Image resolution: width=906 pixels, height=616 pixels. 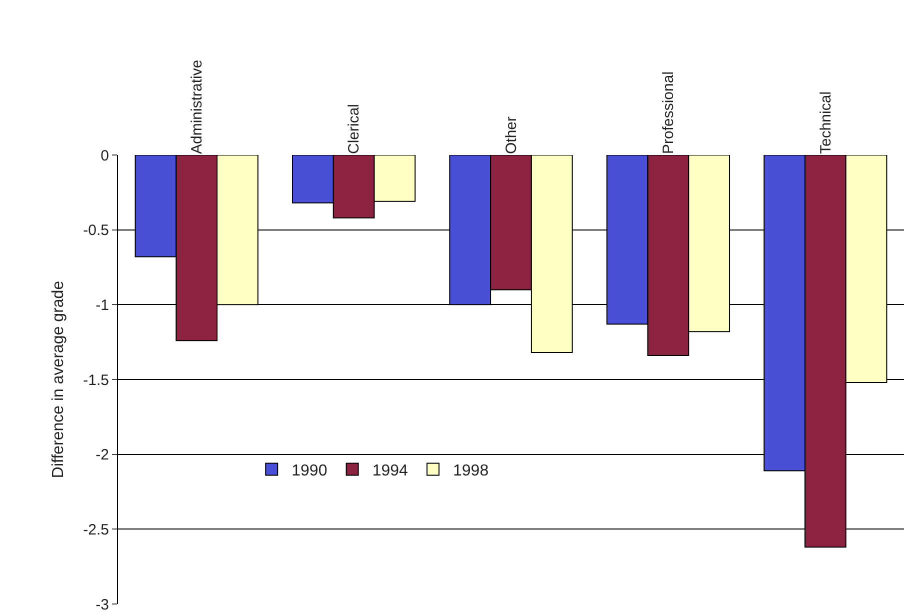 I want to click on x-tick-label: Administrative, so click(x=197, y=107).